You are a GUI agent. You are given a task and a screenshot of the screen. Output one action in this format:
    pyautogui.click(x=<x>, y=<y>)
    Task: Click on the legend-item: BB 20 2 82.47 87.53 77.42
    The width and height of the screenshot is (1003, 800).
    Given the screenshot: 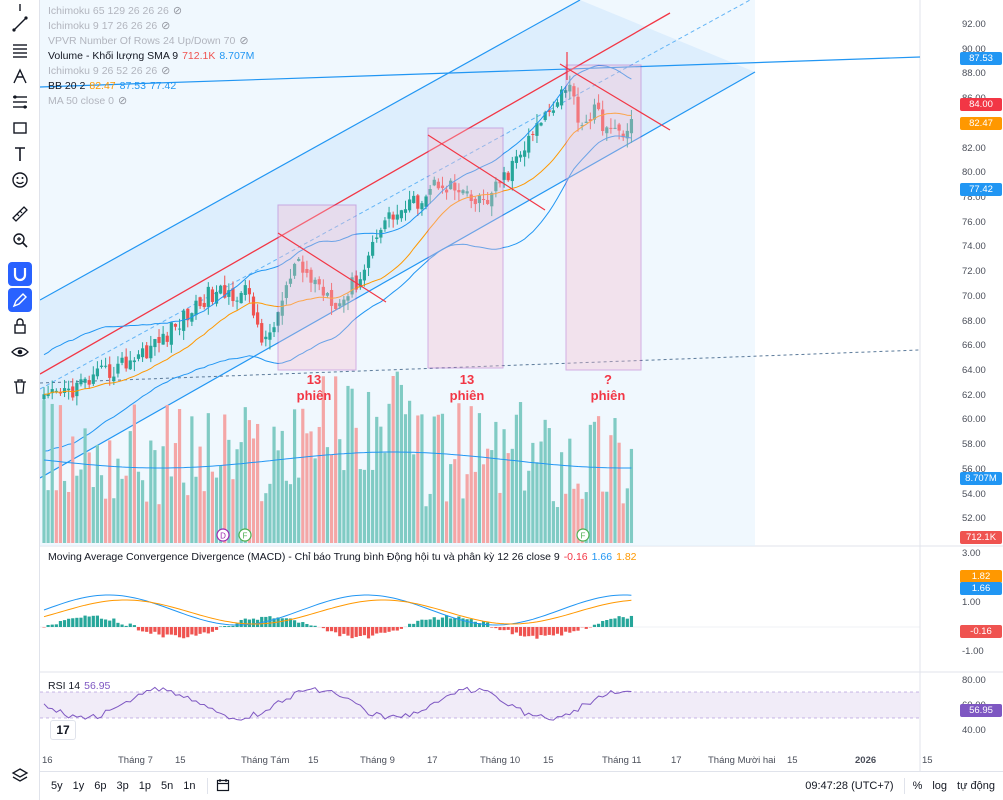 What is the action you would take?
    pyautogui.click(x=112, y=86)
    